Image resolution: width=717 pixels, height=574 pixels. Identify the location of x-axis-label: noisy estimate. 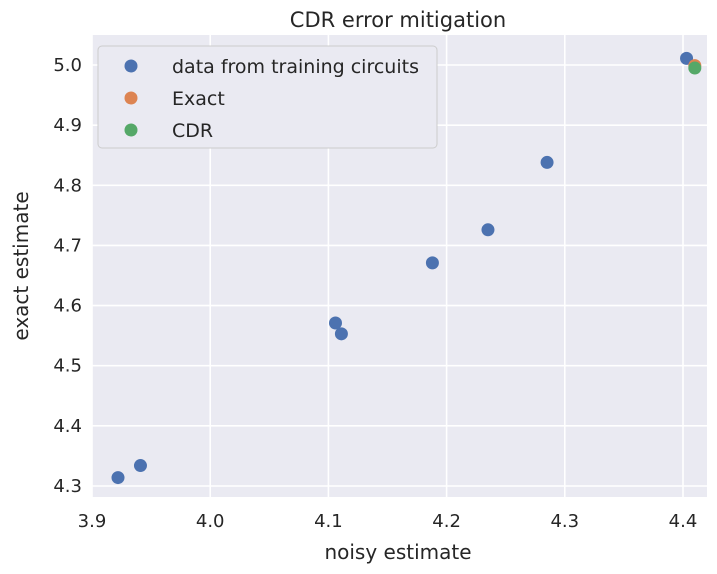
(397, 552).